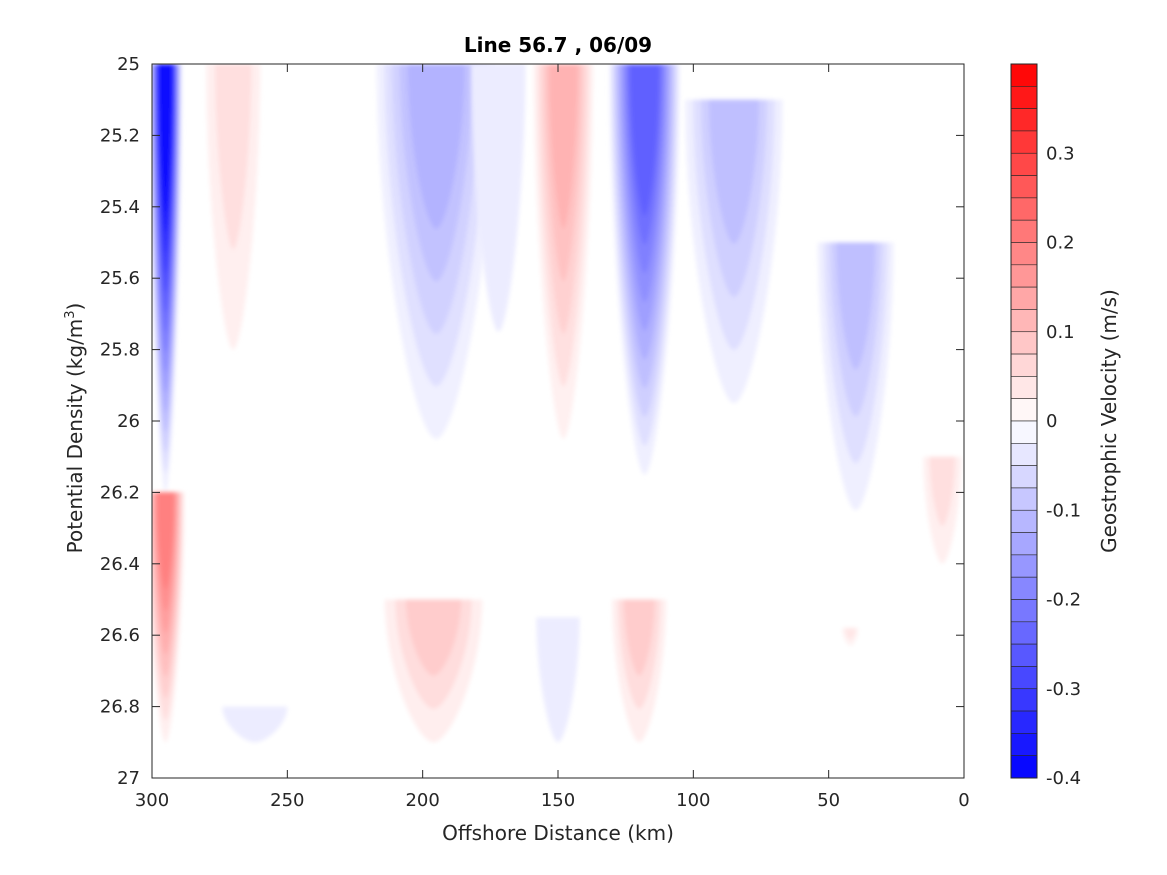 The image size is (1167, 875). What do you see at coordinates (963, 800) in the screenshot?
I see `x-tick-label: 0` at bounding box center [963, 800].